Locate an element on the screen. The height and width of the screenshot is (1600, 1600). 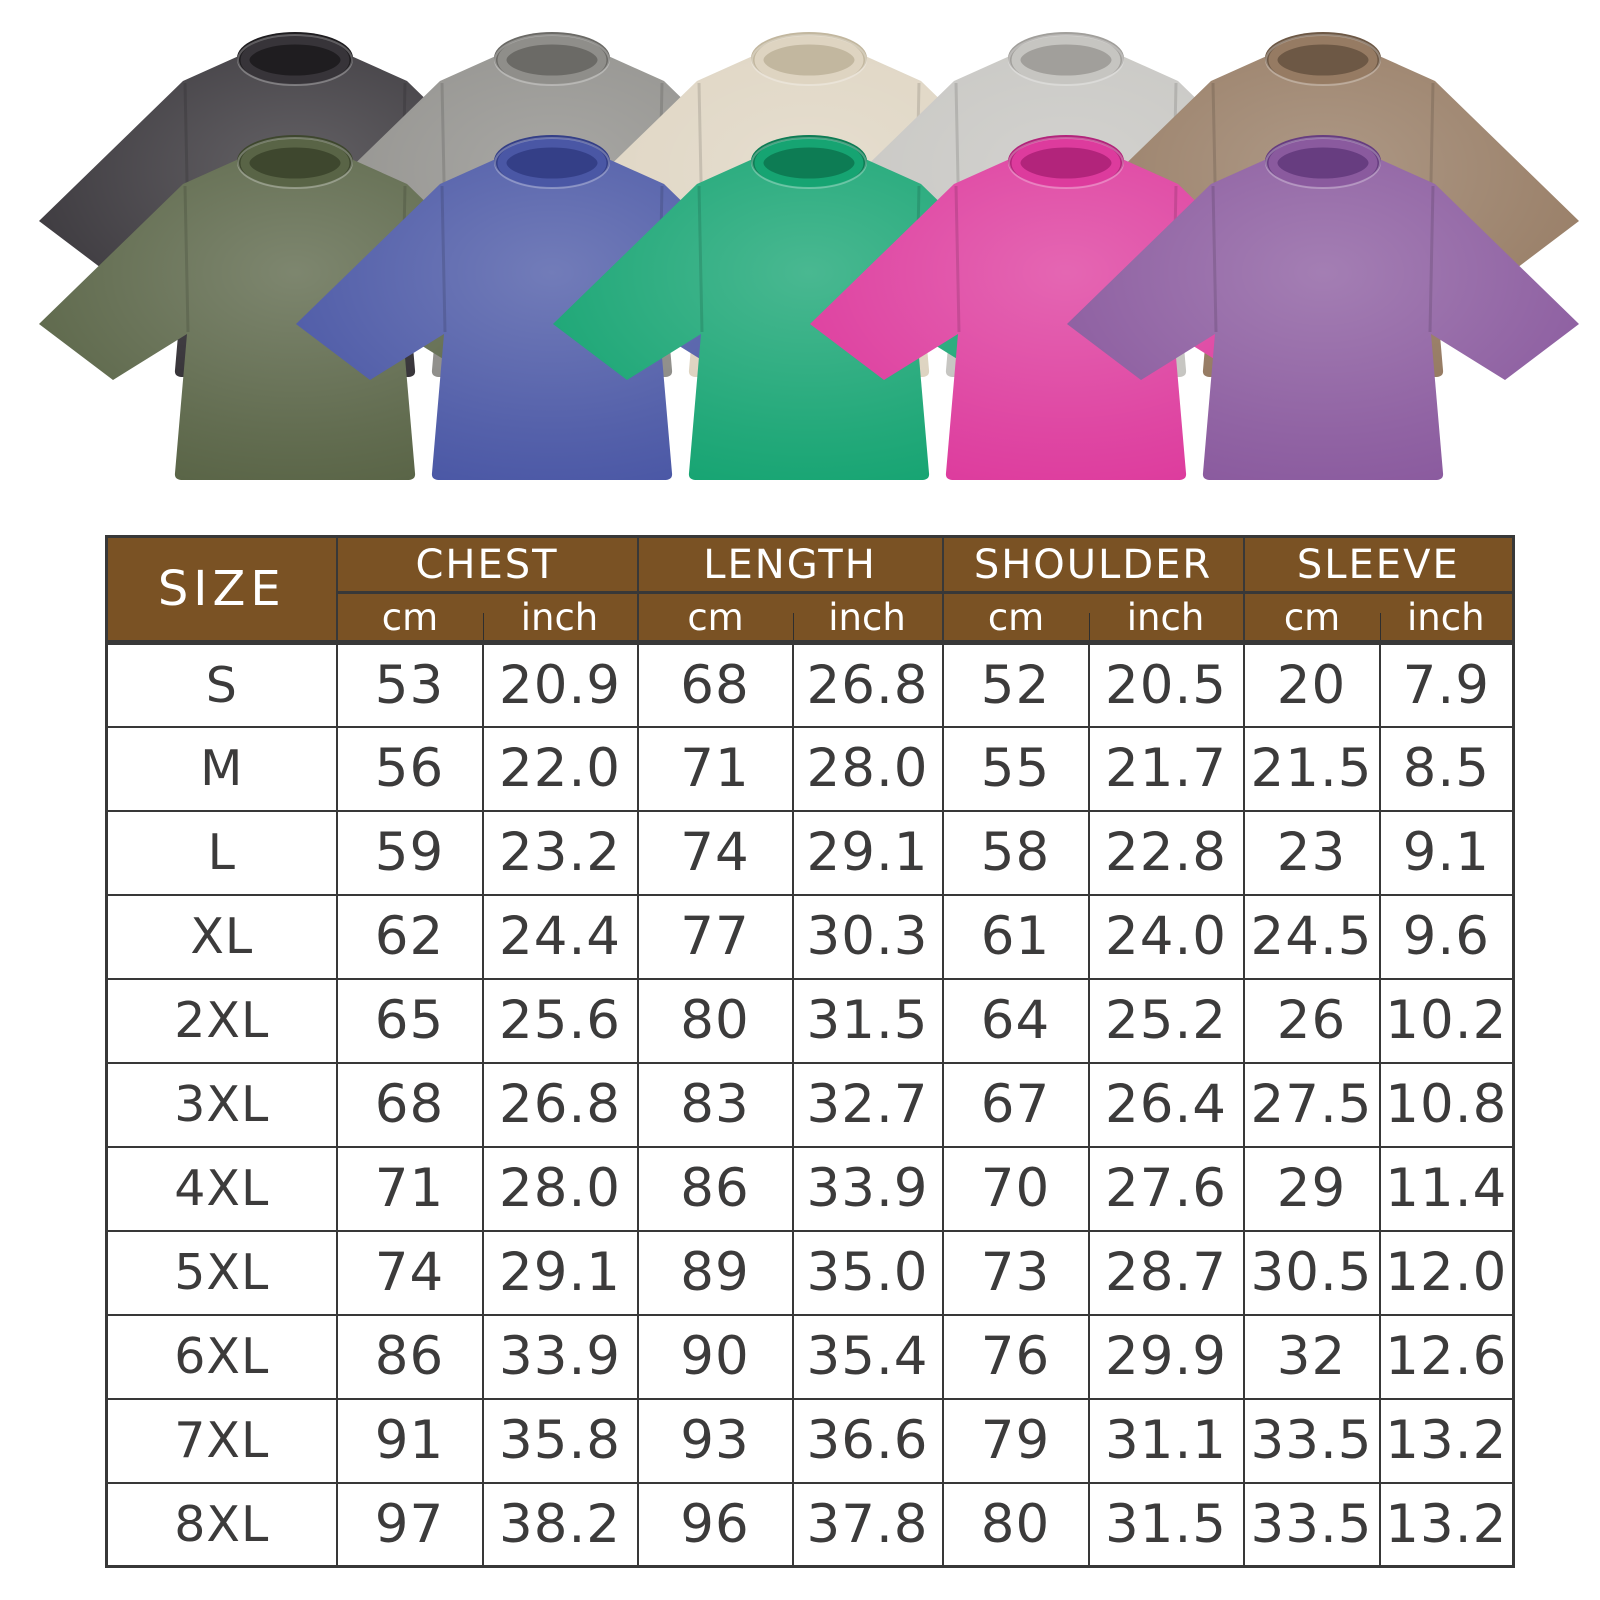
table-cell: 26 is located at coordinates (1311, 1020).